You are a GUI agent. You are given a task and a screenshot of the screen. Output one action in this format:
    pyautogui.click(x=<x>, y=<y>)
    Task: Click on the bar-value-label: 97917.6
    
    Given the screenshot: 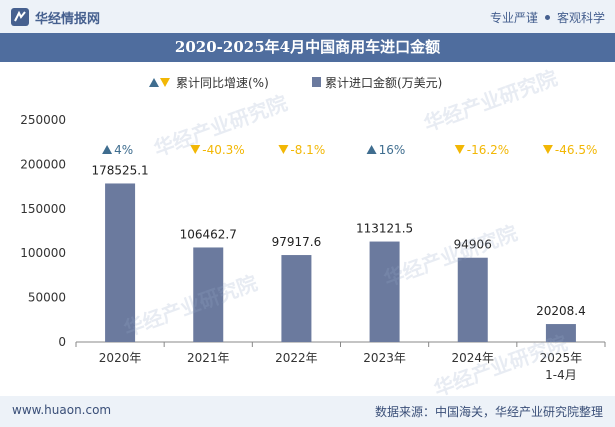 What is the action you would take?
    pyautogui.click(x=297, y=242)
    